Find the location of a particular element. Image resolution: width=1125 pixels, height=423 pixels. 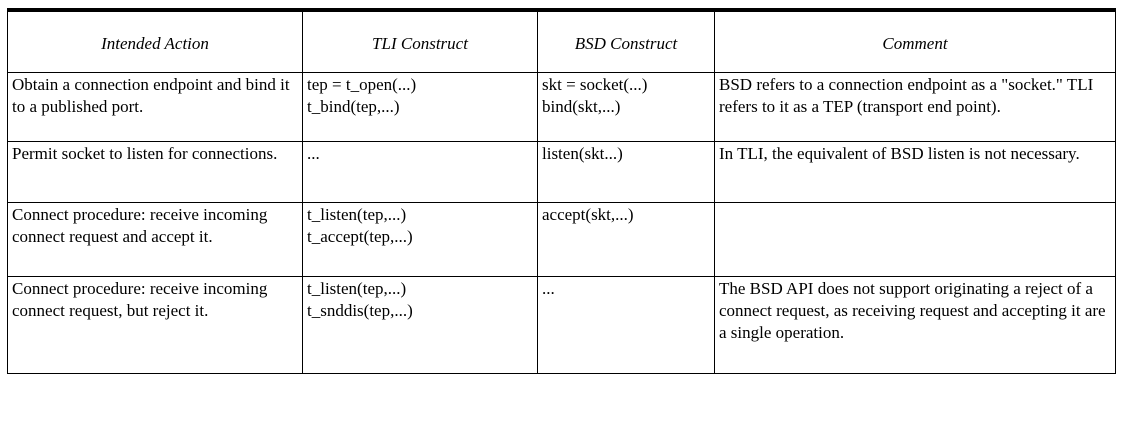

cell-bsd-construct: accept(skt,...) is located at coordinates (626, 239).